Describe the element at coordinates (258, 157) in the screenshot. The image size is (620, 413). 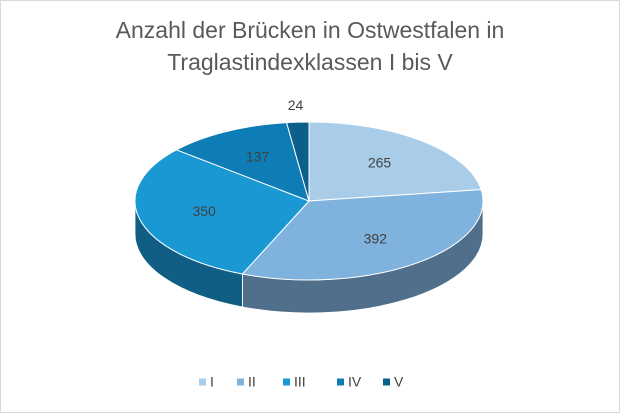
I see `data-label: 137` at that location.